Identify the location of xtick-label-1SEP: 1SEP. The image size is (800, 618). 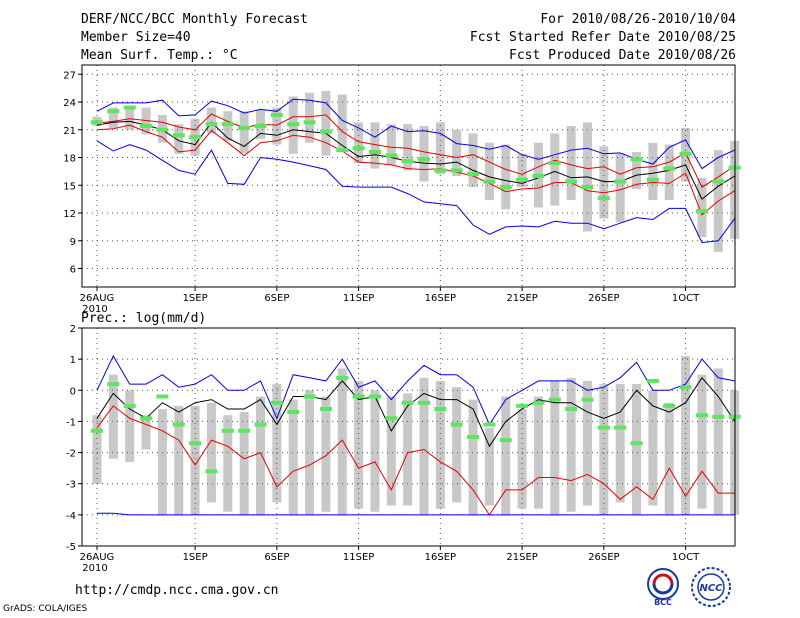
(195, 557).